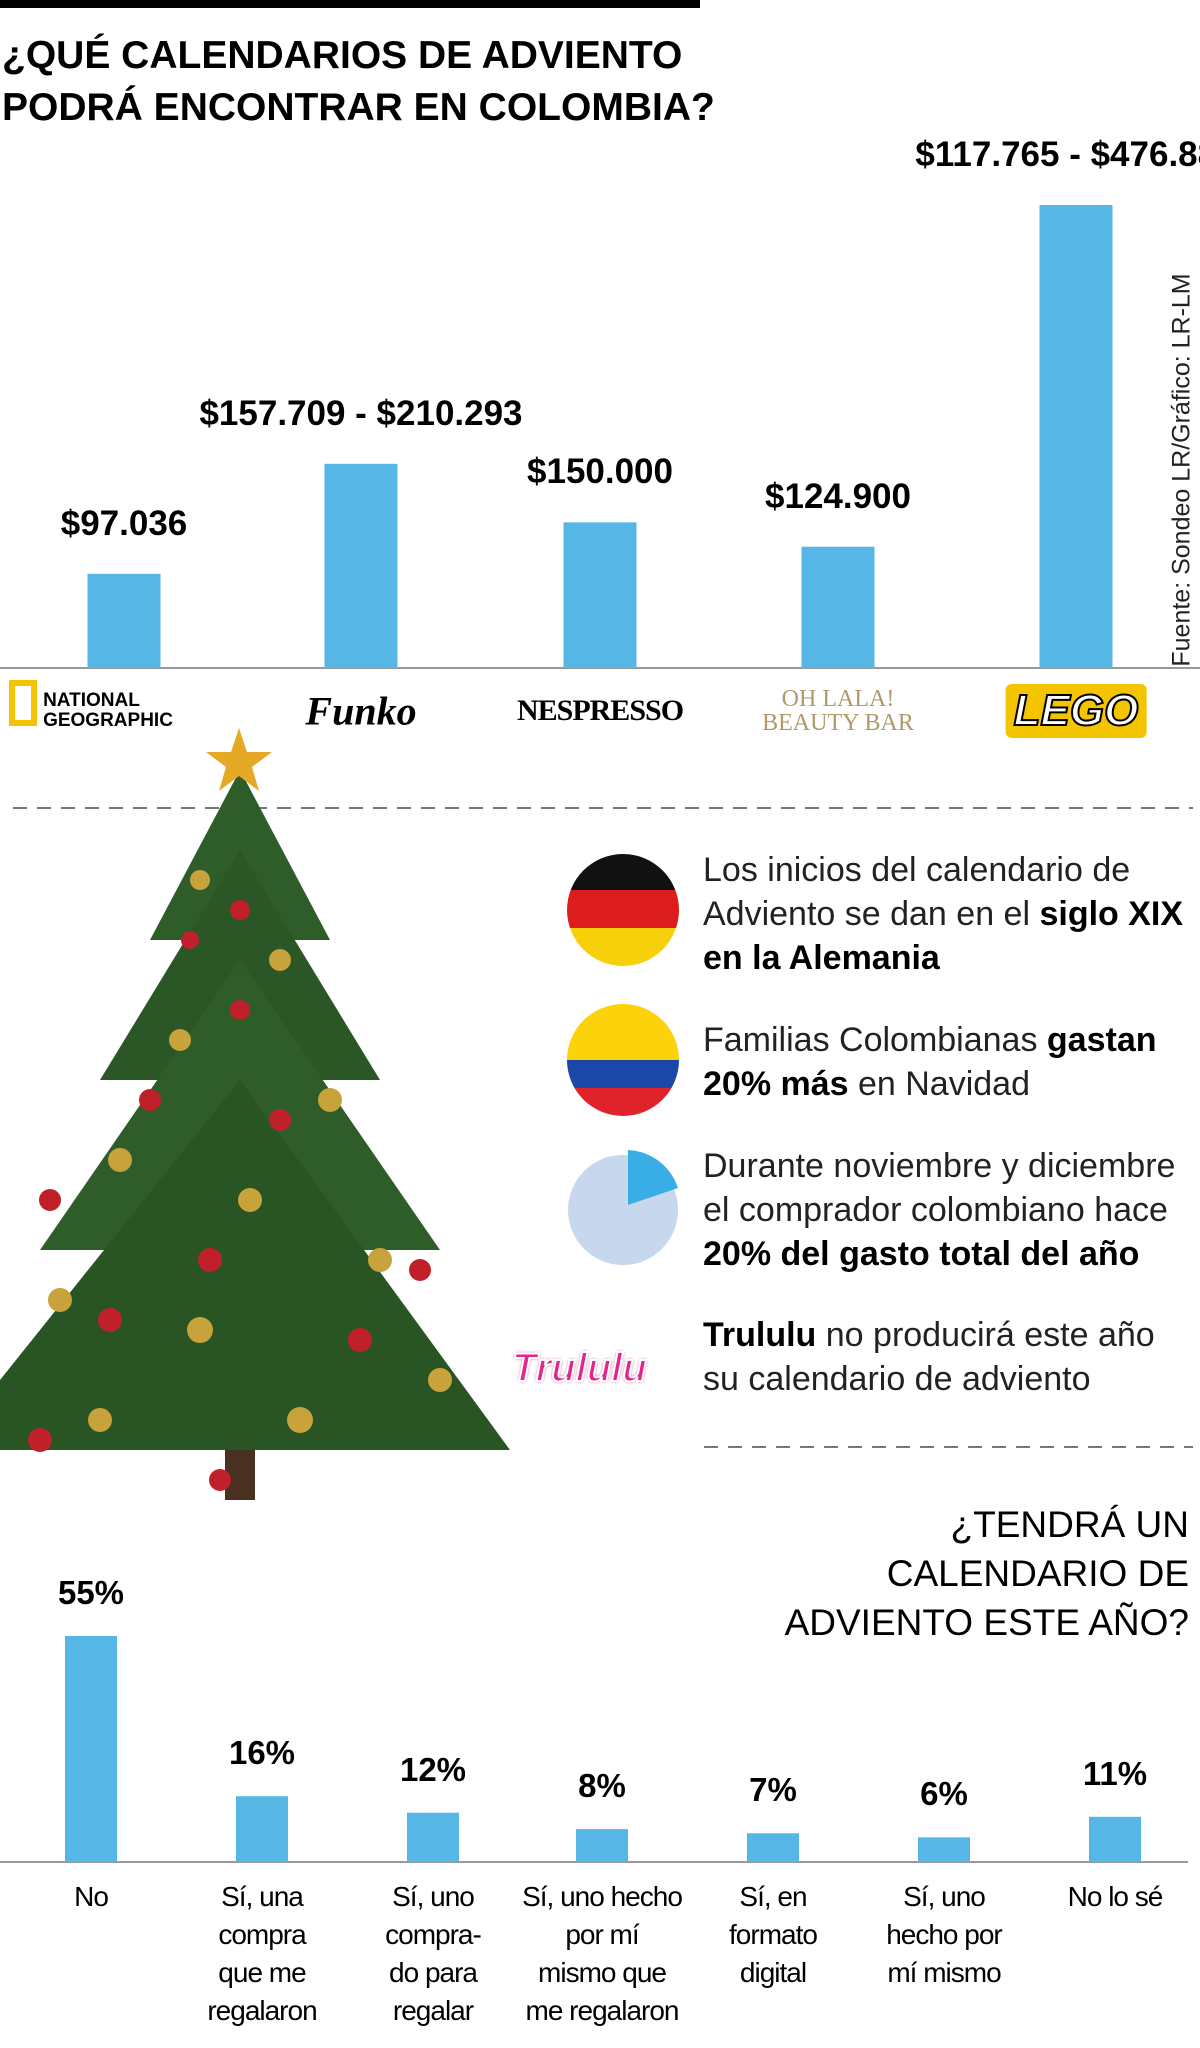 This screenshot has height=2048, width=1200. What do you see at coordinates (623, 1060) in the screenshot?
I see `colombia-flag` at bounding box center [623, 1060].